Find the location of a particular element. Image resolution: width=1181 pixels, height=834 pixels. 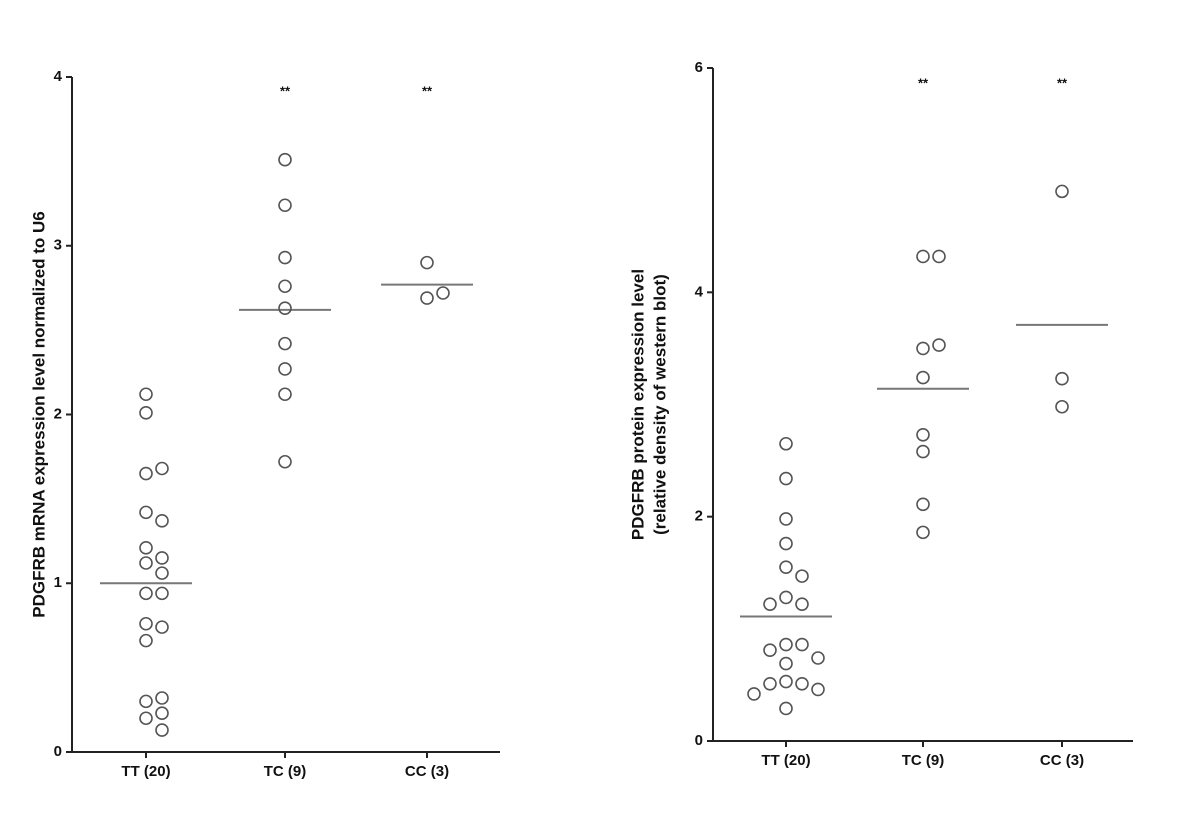

y-axis-label: PDGFRB protein expression level is located at coordinates (637, 404).